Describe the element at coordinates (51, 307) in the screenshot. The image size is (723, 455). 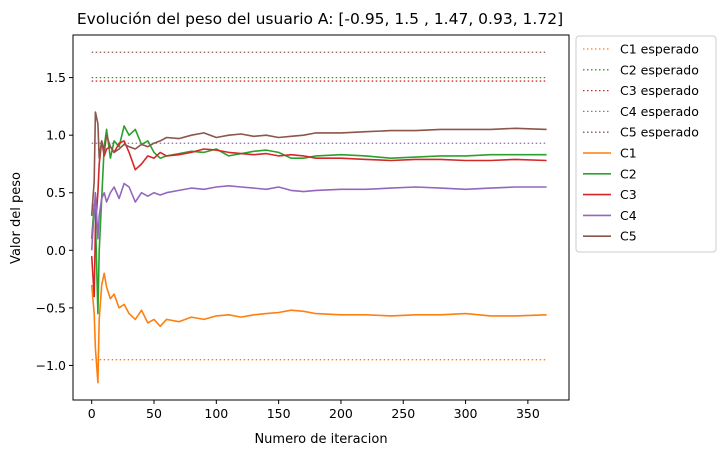
I see `y-tick-label: −0.5` at that location.